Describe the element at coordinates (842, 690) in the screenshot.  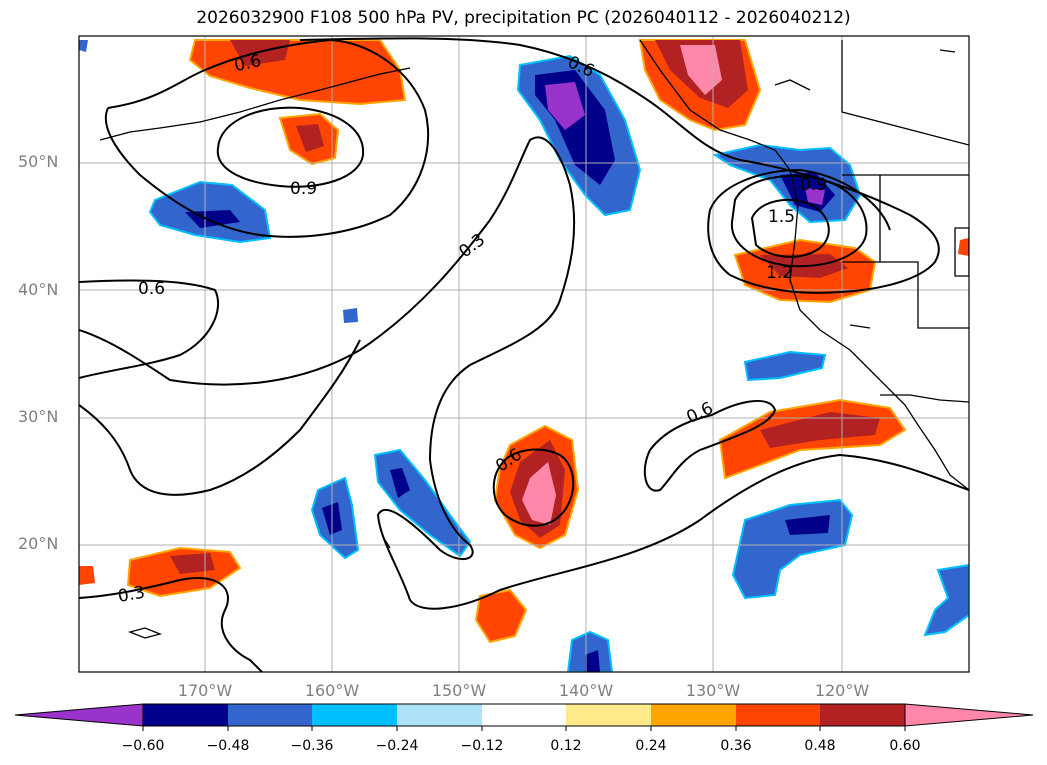
I see `lon-label: 120°W` at that location.